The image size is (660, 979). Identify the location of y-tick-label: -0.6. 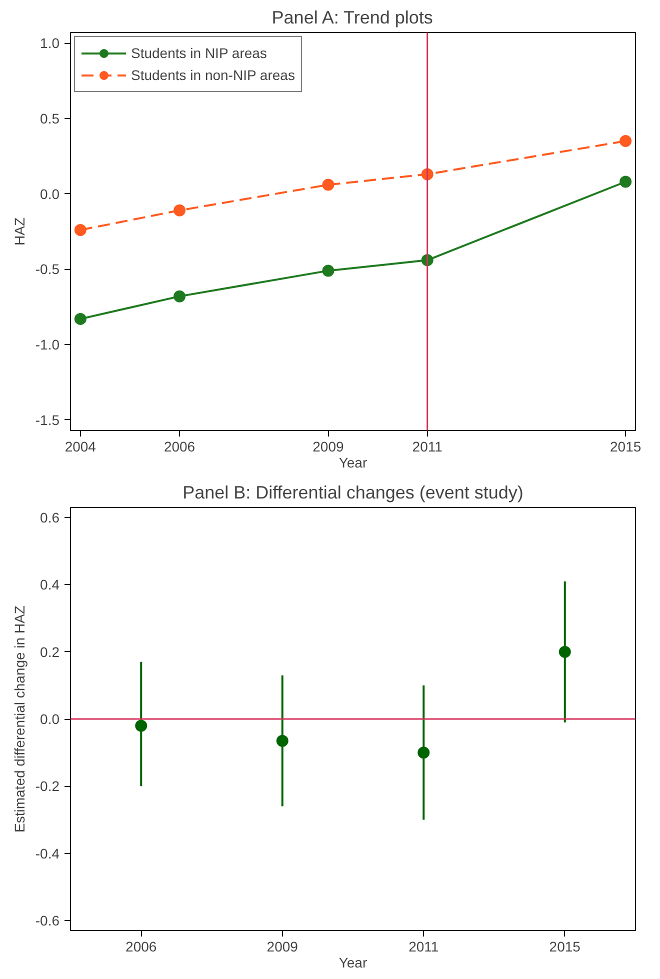
(47, 920).